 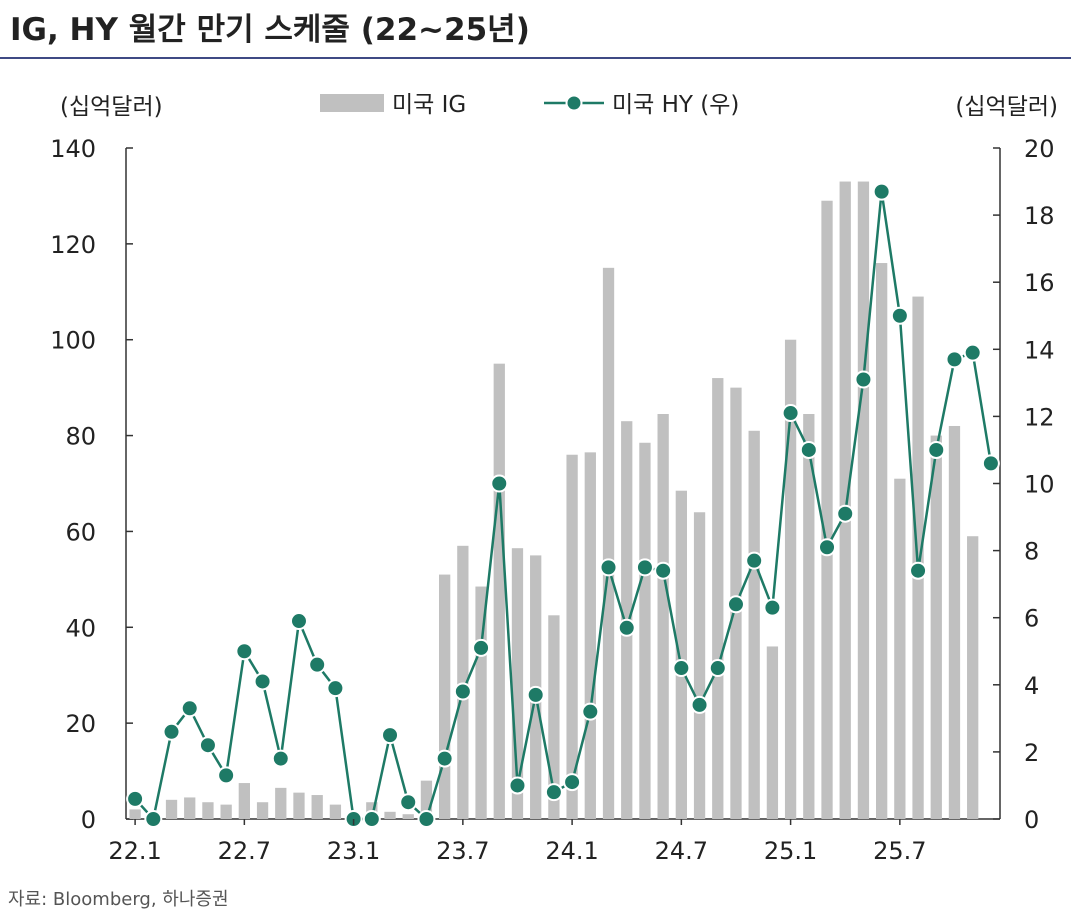 What do you see at coordinates (1039, 283) in the screenshot?
I see `right-axis-tick-label: 16` at bounding box center [1039, 283].